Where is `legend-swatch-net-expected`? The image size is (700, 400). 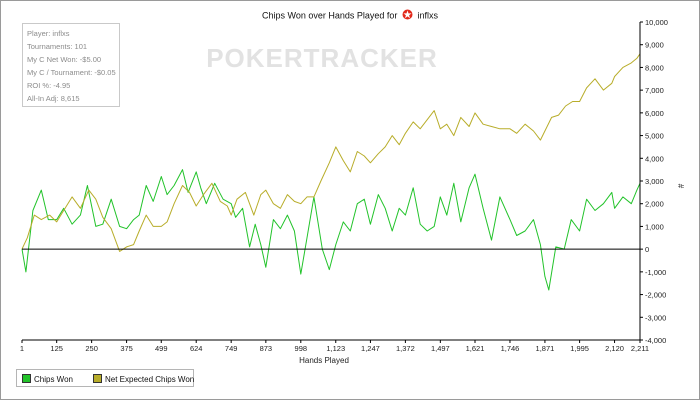
legend-swatch-net-expected is located at coordinates (97, 378).